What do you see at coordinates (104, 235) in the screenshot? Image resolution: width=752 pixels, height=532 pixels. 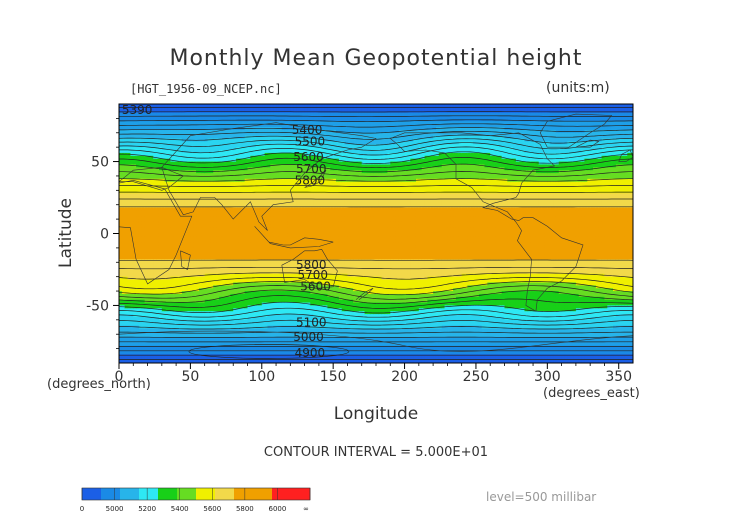 I see `y-tick-label: 0` at bounding box center [104, 235].